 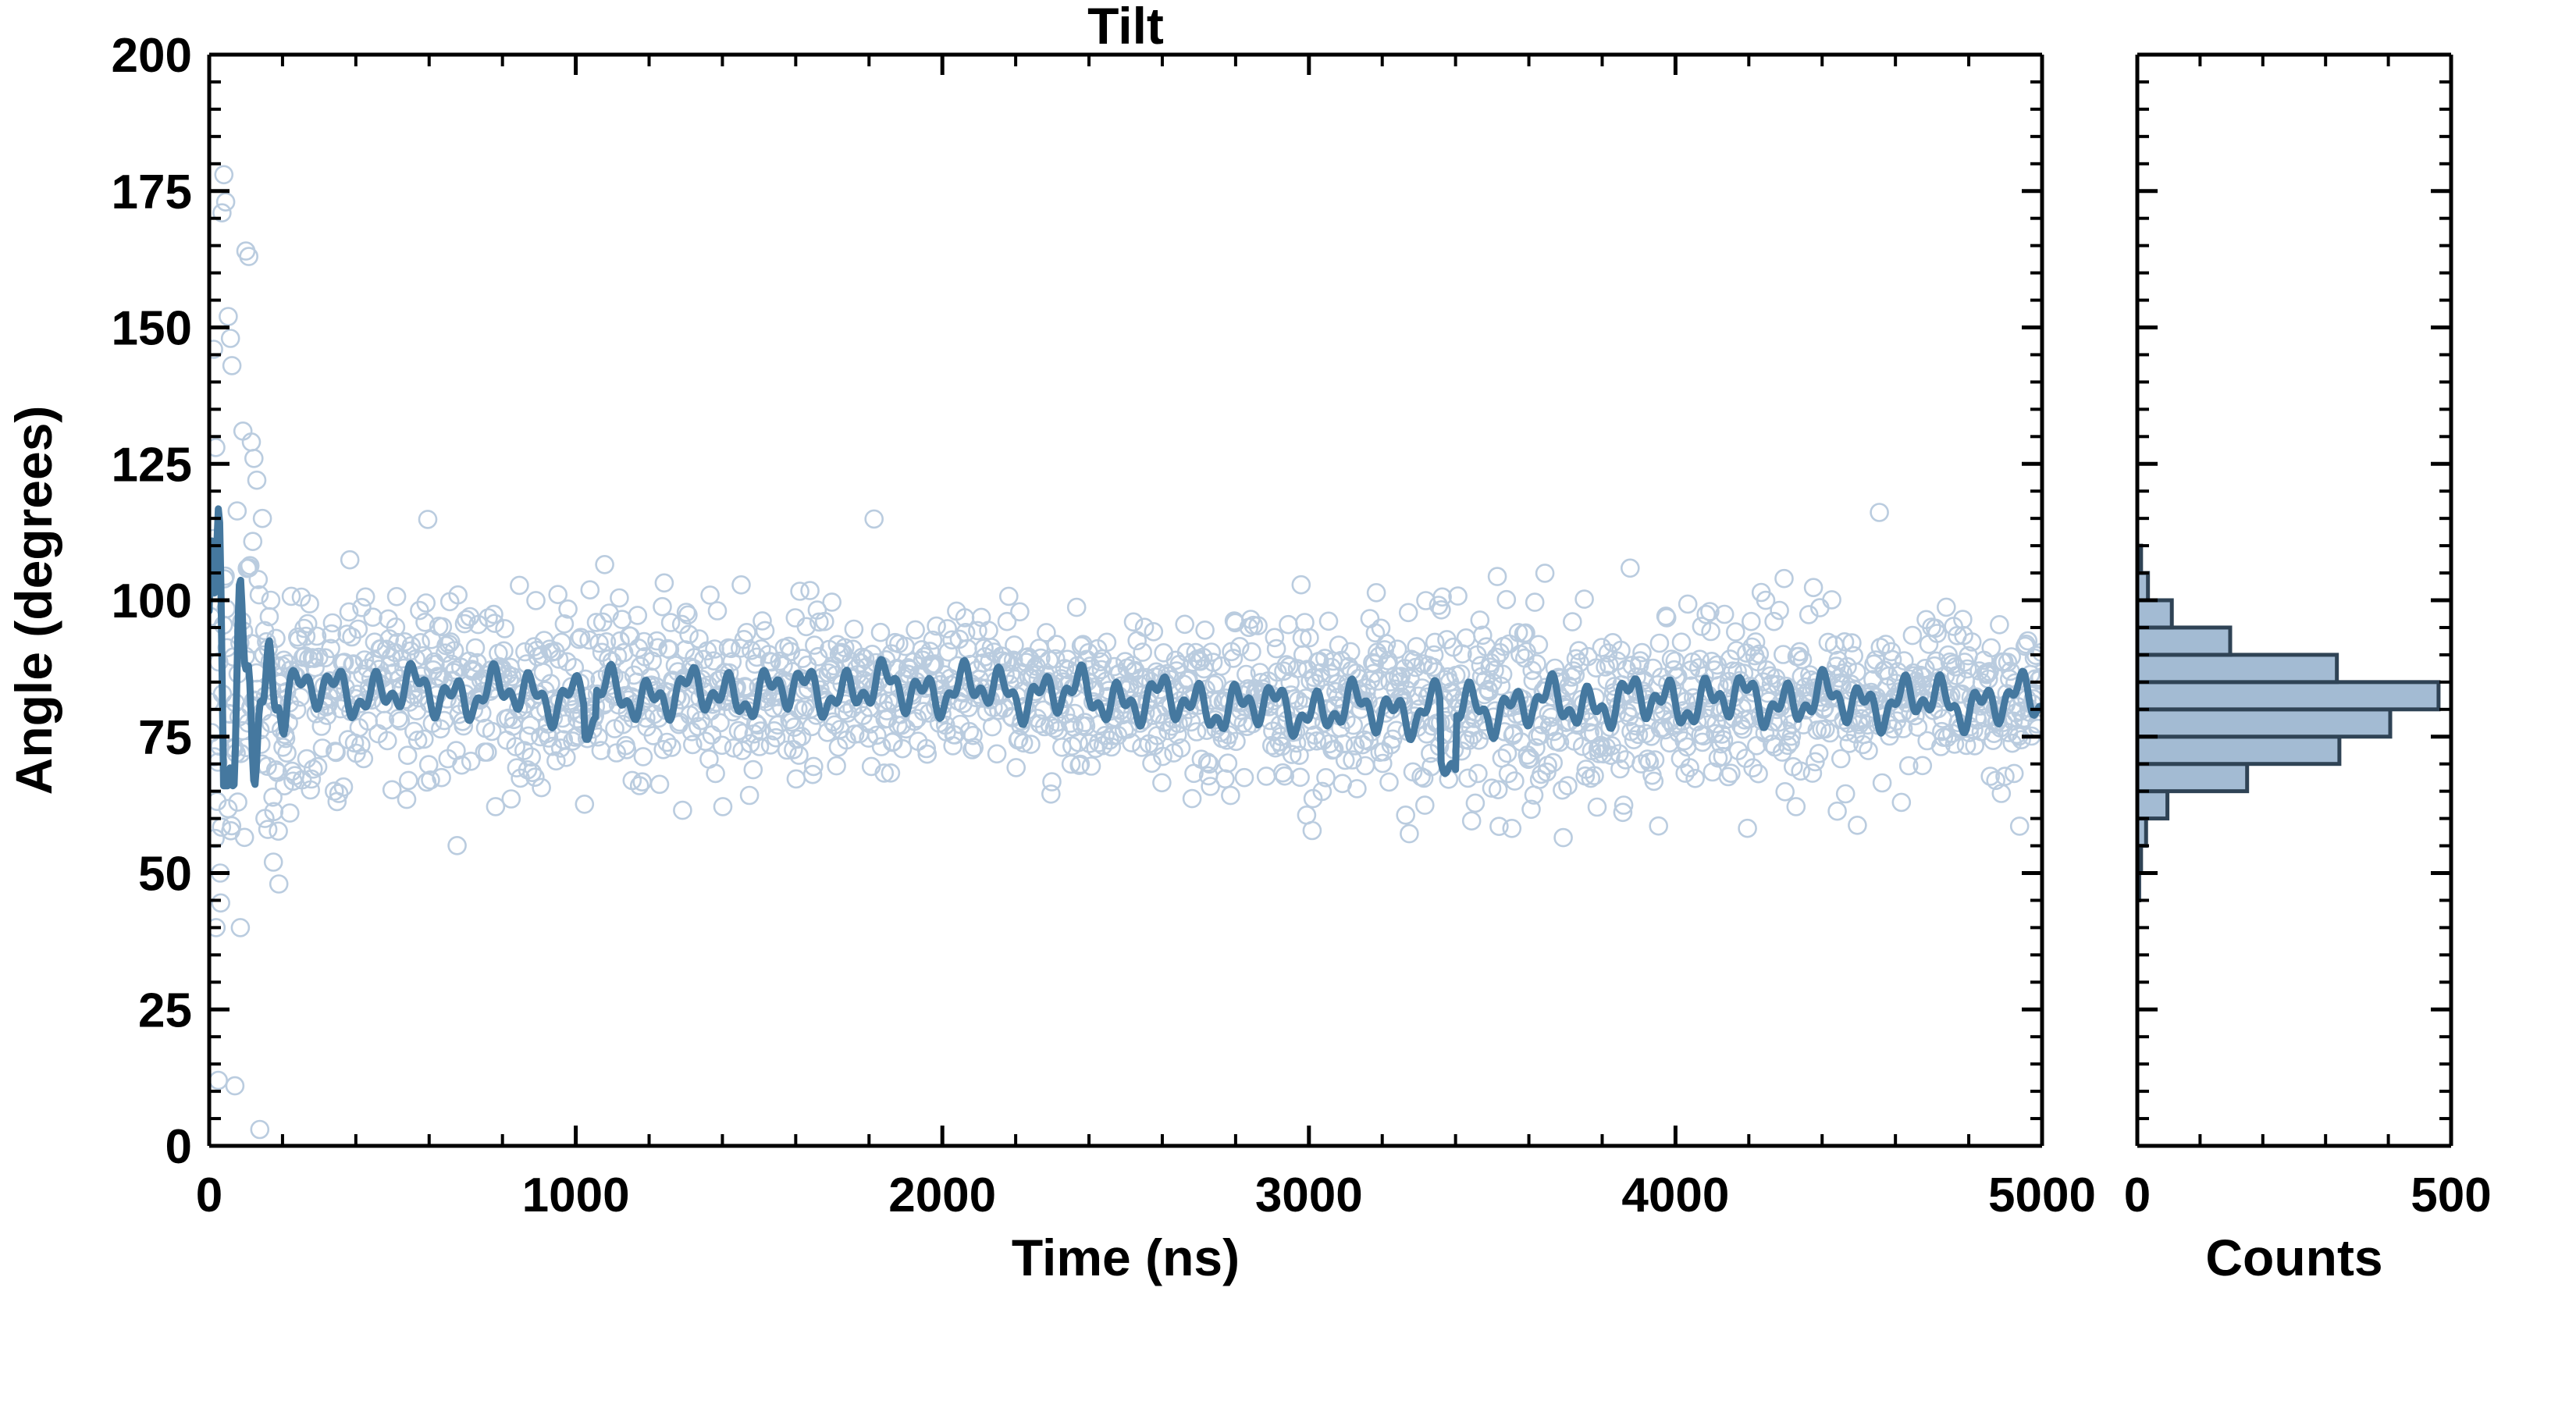 What do you see at coordinates (209, 1195) in the screenshot?
I see `x-tick-label: 0` at bounding box center [209, 1195].